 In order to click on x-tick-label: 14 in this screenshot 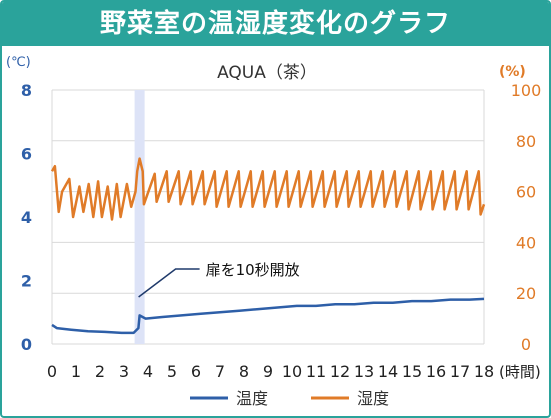, I will do `click(388, 371)`.